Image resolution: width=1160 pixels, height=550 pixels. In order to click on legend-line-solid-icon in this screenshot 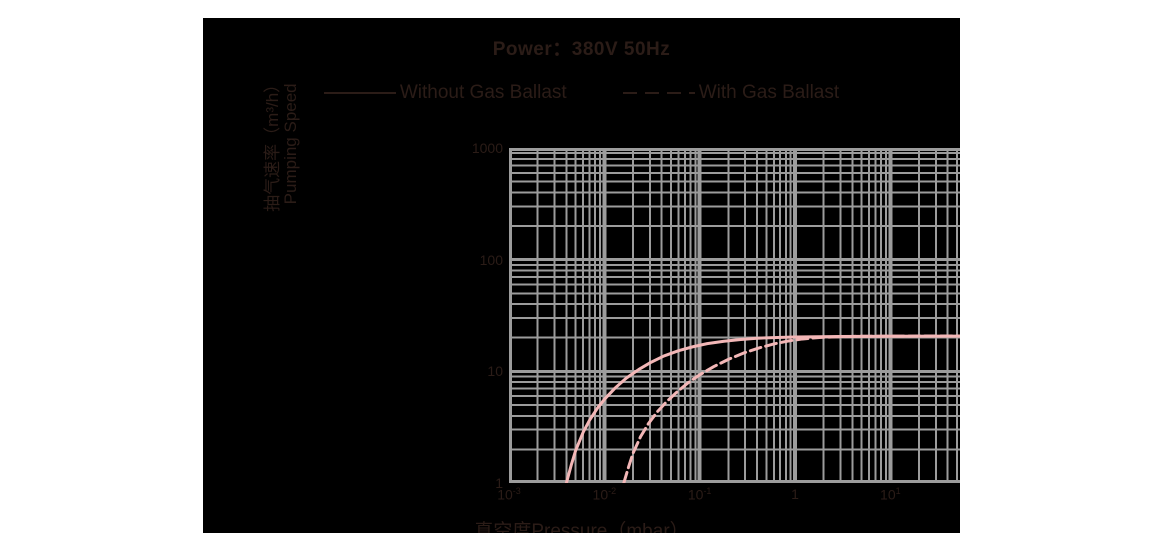, I will do `click(359, 93)`.